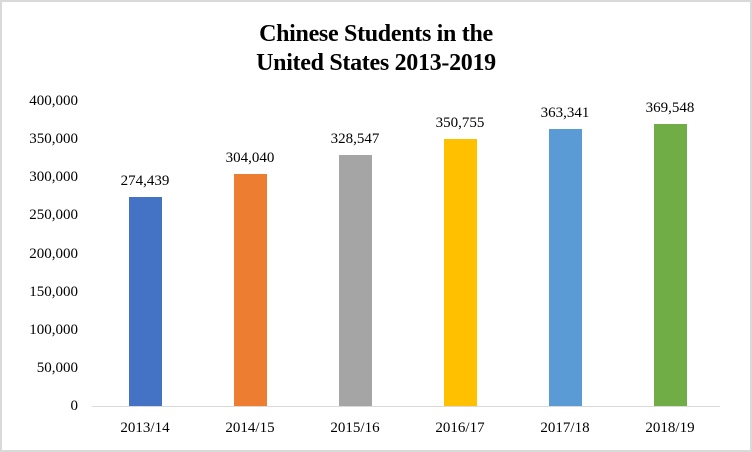 The width and height of the screenshot is (752, 452). What do you see at coordinates (406, 406) in the screenshot?
I see `x-axis-line` at bounding box center [406, 406].